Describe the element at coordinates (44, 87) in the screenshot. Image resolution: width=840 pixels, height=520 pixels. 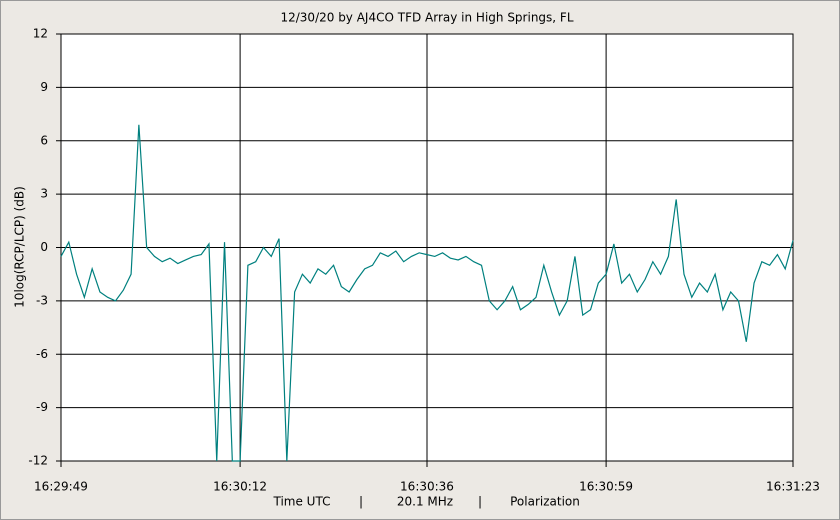
I see `y-tick-label: 9` at that location.